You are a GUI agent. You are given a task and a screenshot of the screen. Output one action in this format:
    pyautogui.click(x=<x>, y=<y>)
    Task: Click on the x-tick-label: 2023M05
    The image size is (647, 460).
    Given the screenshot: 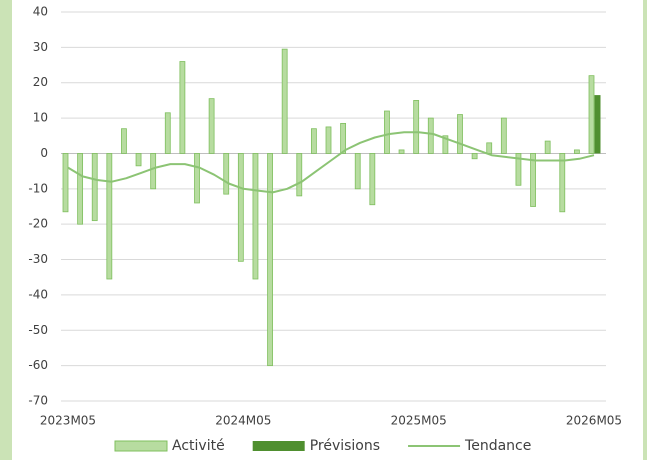 What is the action you would take?
    pyautogui.click(x=68, y=421)
    